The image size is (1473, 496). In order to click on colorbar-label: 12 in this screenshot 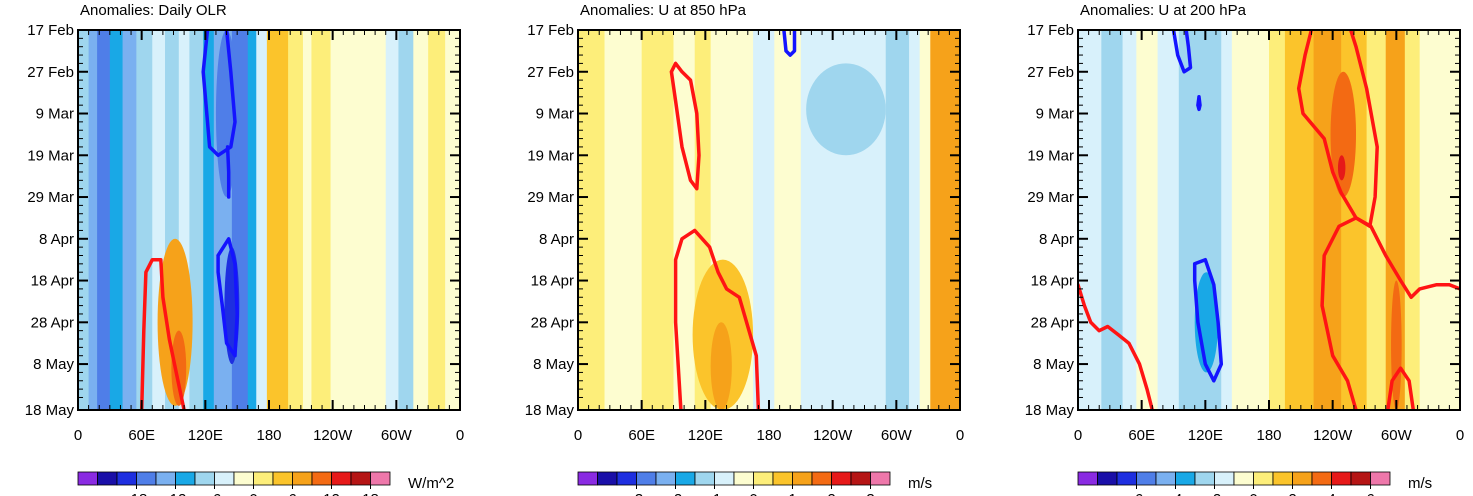, I will do `click(331, 493)`.